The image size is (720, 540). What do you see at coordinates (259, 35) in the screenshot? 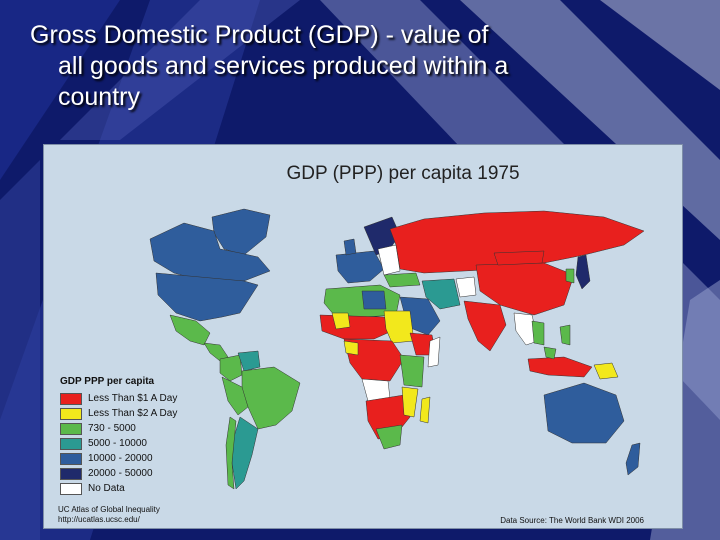
I see `slide-title-line-1: Gross Domestic Product (GDP) - value of` at bounding box center [259, 35].